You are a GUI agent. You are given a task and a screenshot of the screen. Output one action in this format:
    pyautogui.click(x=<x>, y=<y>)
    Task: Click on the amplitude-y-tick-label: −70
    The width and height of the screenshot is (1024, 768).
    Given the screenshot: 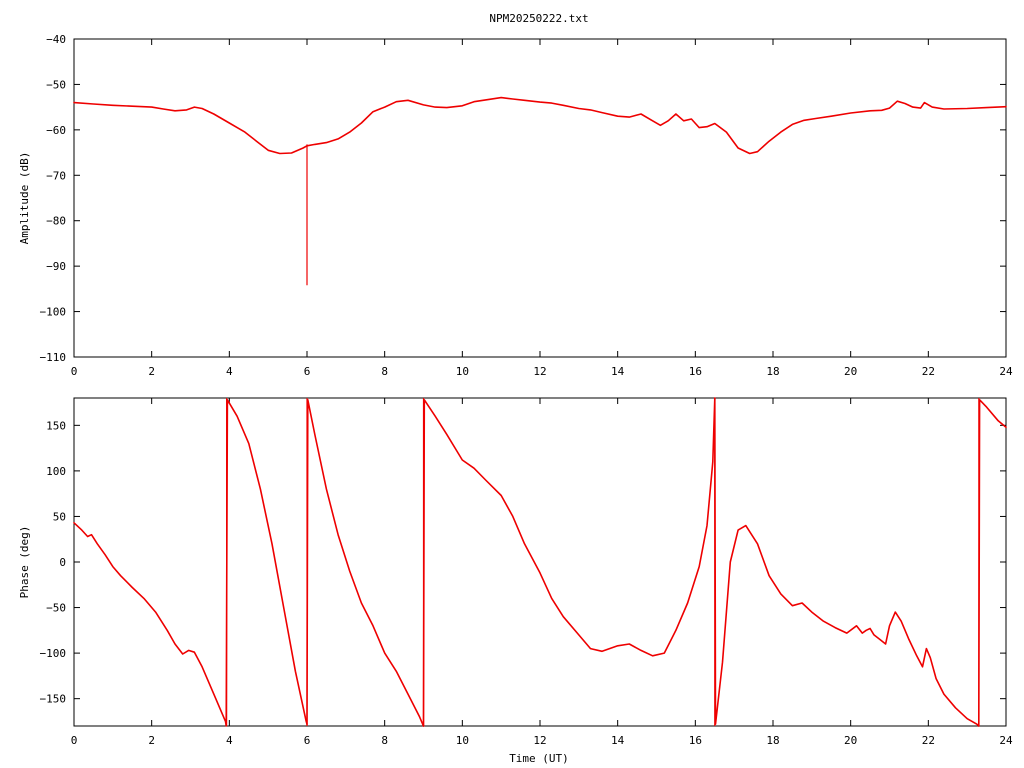 What is the action you would take?
    pyautogui.click(x=56, y=175)
    